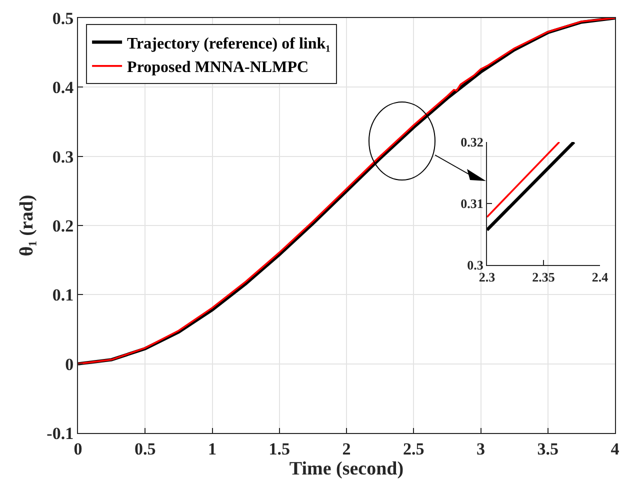 The height and width of the screenshot is (489, 627). Describe the element at coordinates (212, 448) in the screenshot. I see `x-tick-label: 1` at that location.